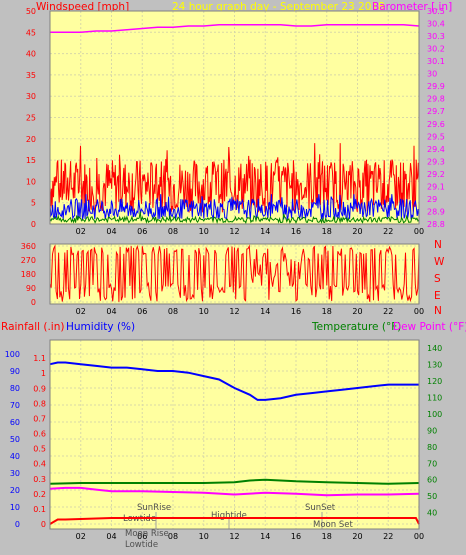 The image size is (466, 555). What do you see at coordinates (15, 456) in the screenshot?
I see `humidity-tick-label: 40` at bounding box center [15, 456].